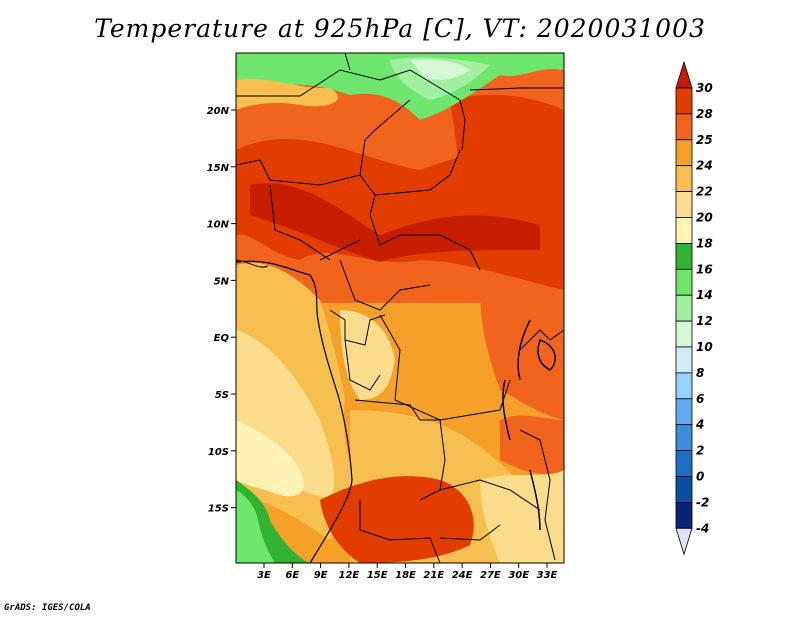 Image resolution: width=800 pixels, height=618 pixels. What do you see at coordinates (702, 502) in the screenshot?
I see `colorbar-label: -2` at bounding box center [702, 502].